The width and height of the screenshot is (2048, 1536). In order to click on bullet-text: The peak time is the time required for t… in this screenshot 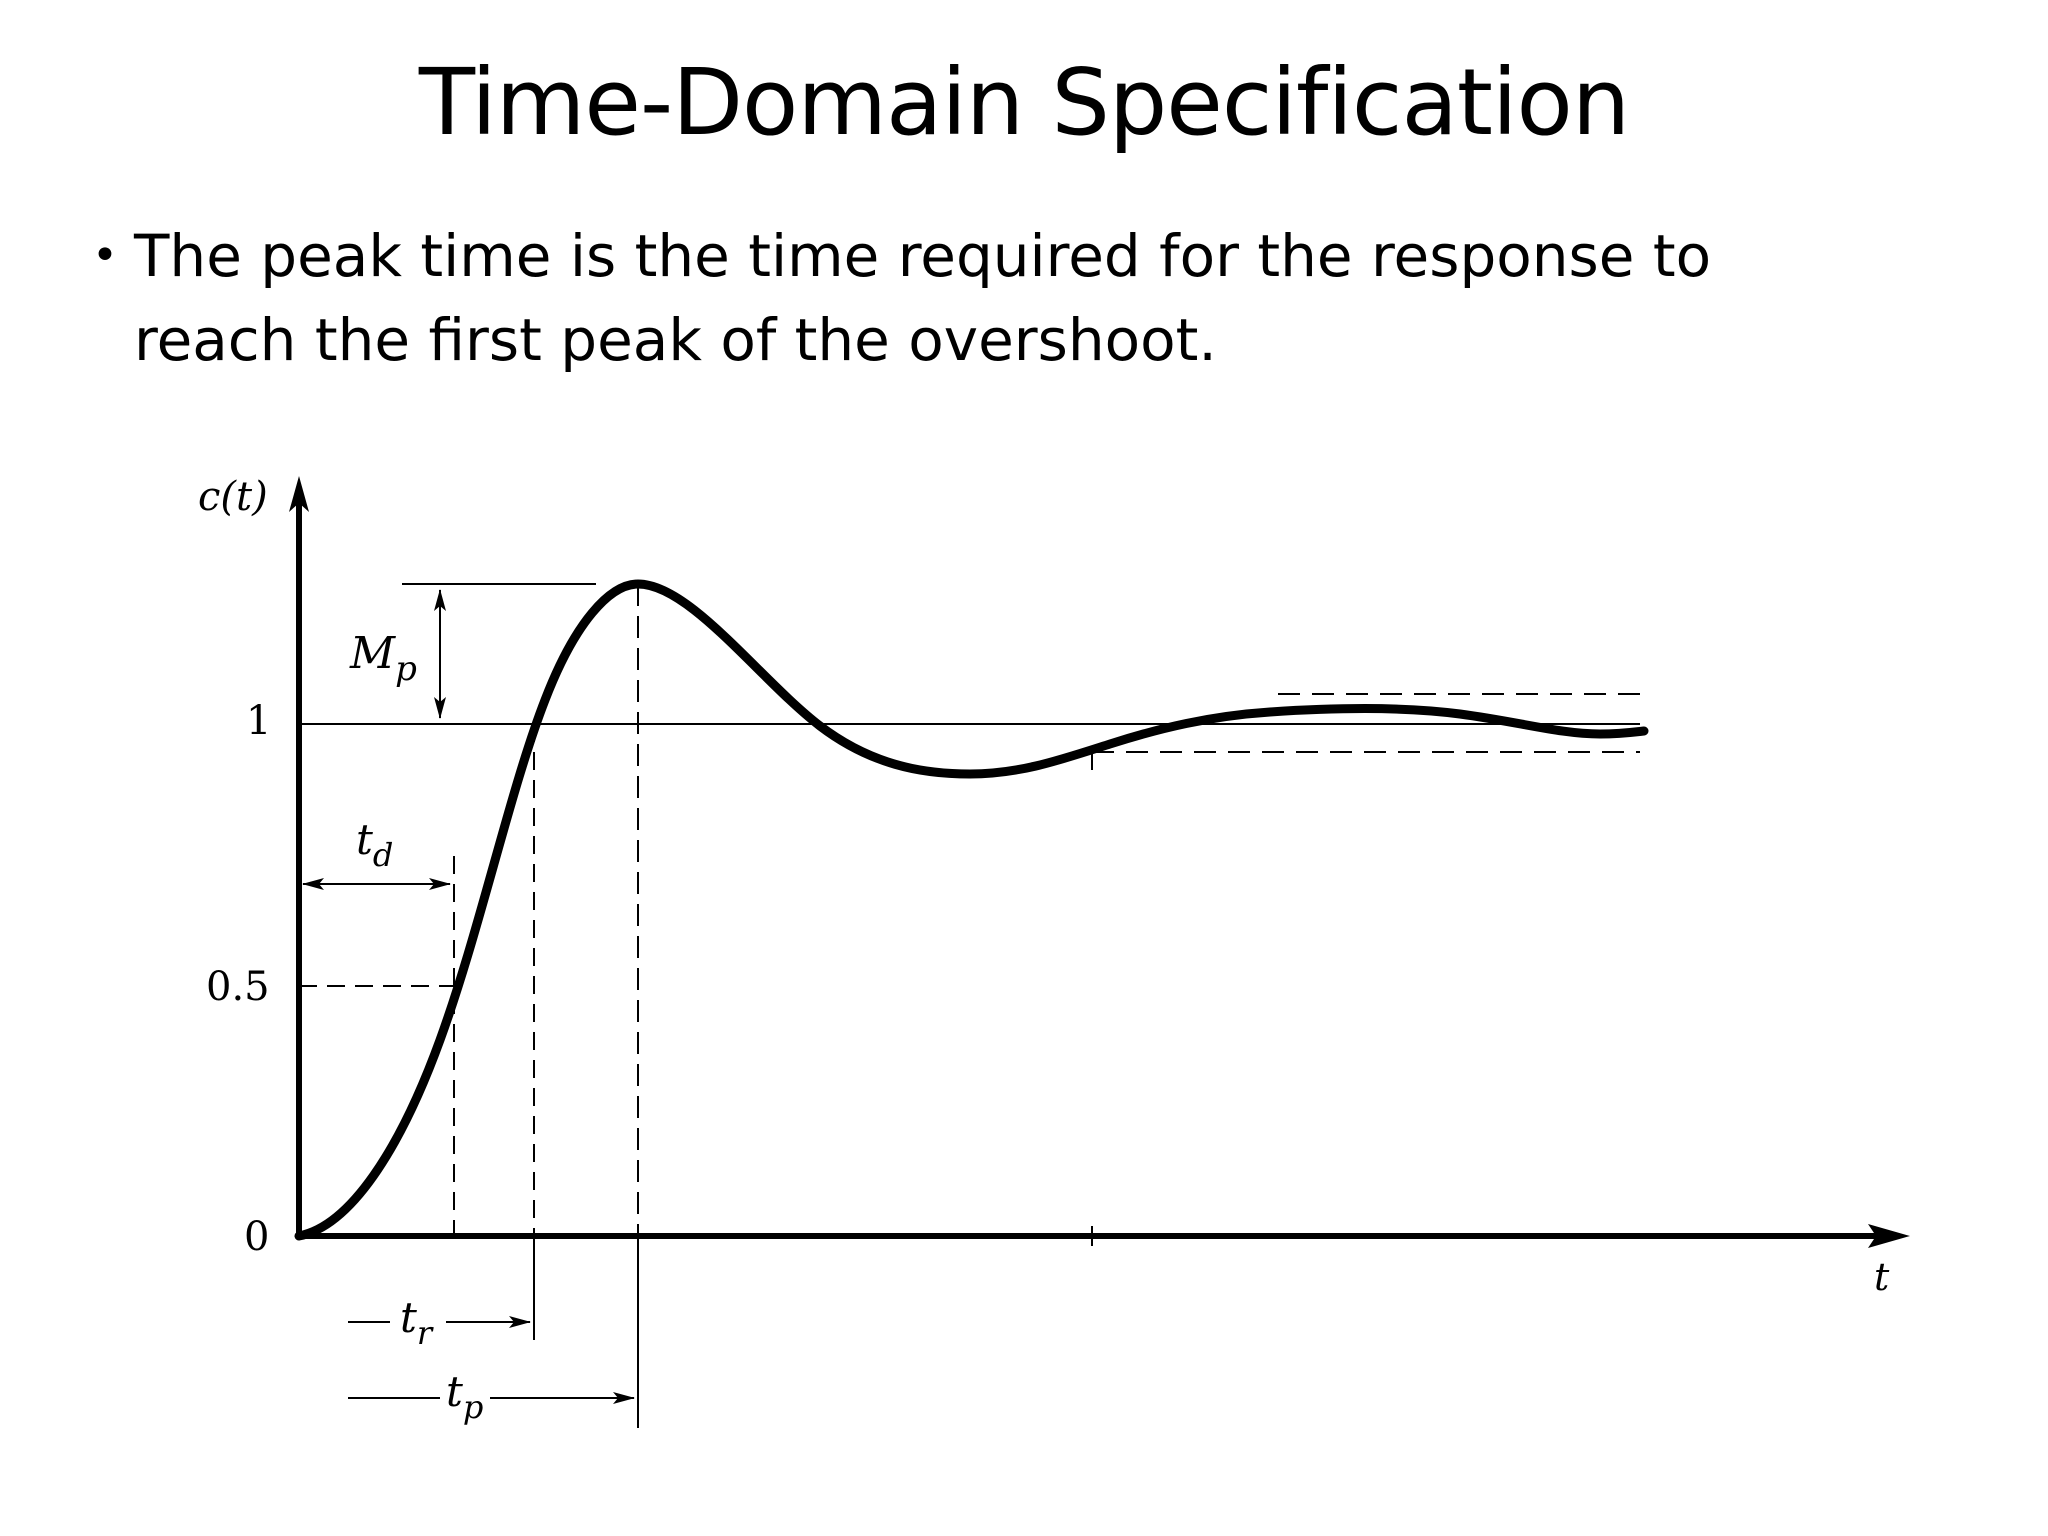, I will do `click(923, 298)`.